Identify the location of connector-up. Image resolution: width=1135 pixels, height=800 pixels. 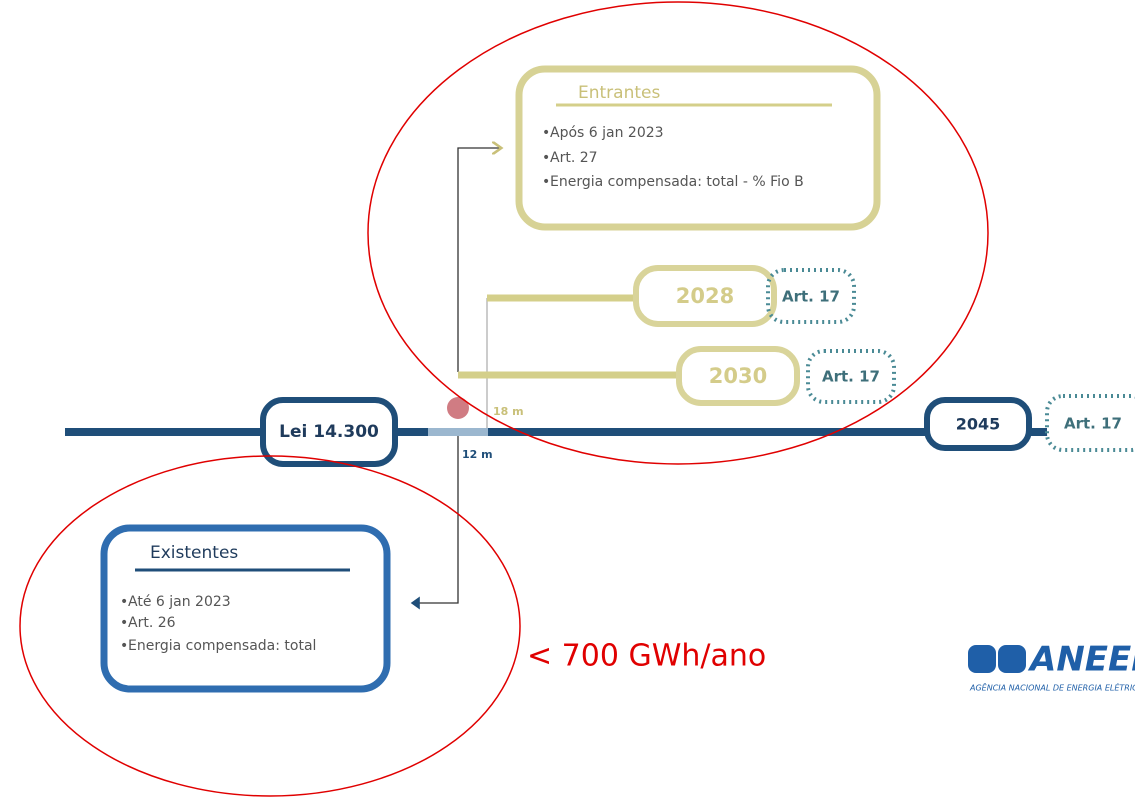
(478, 260).